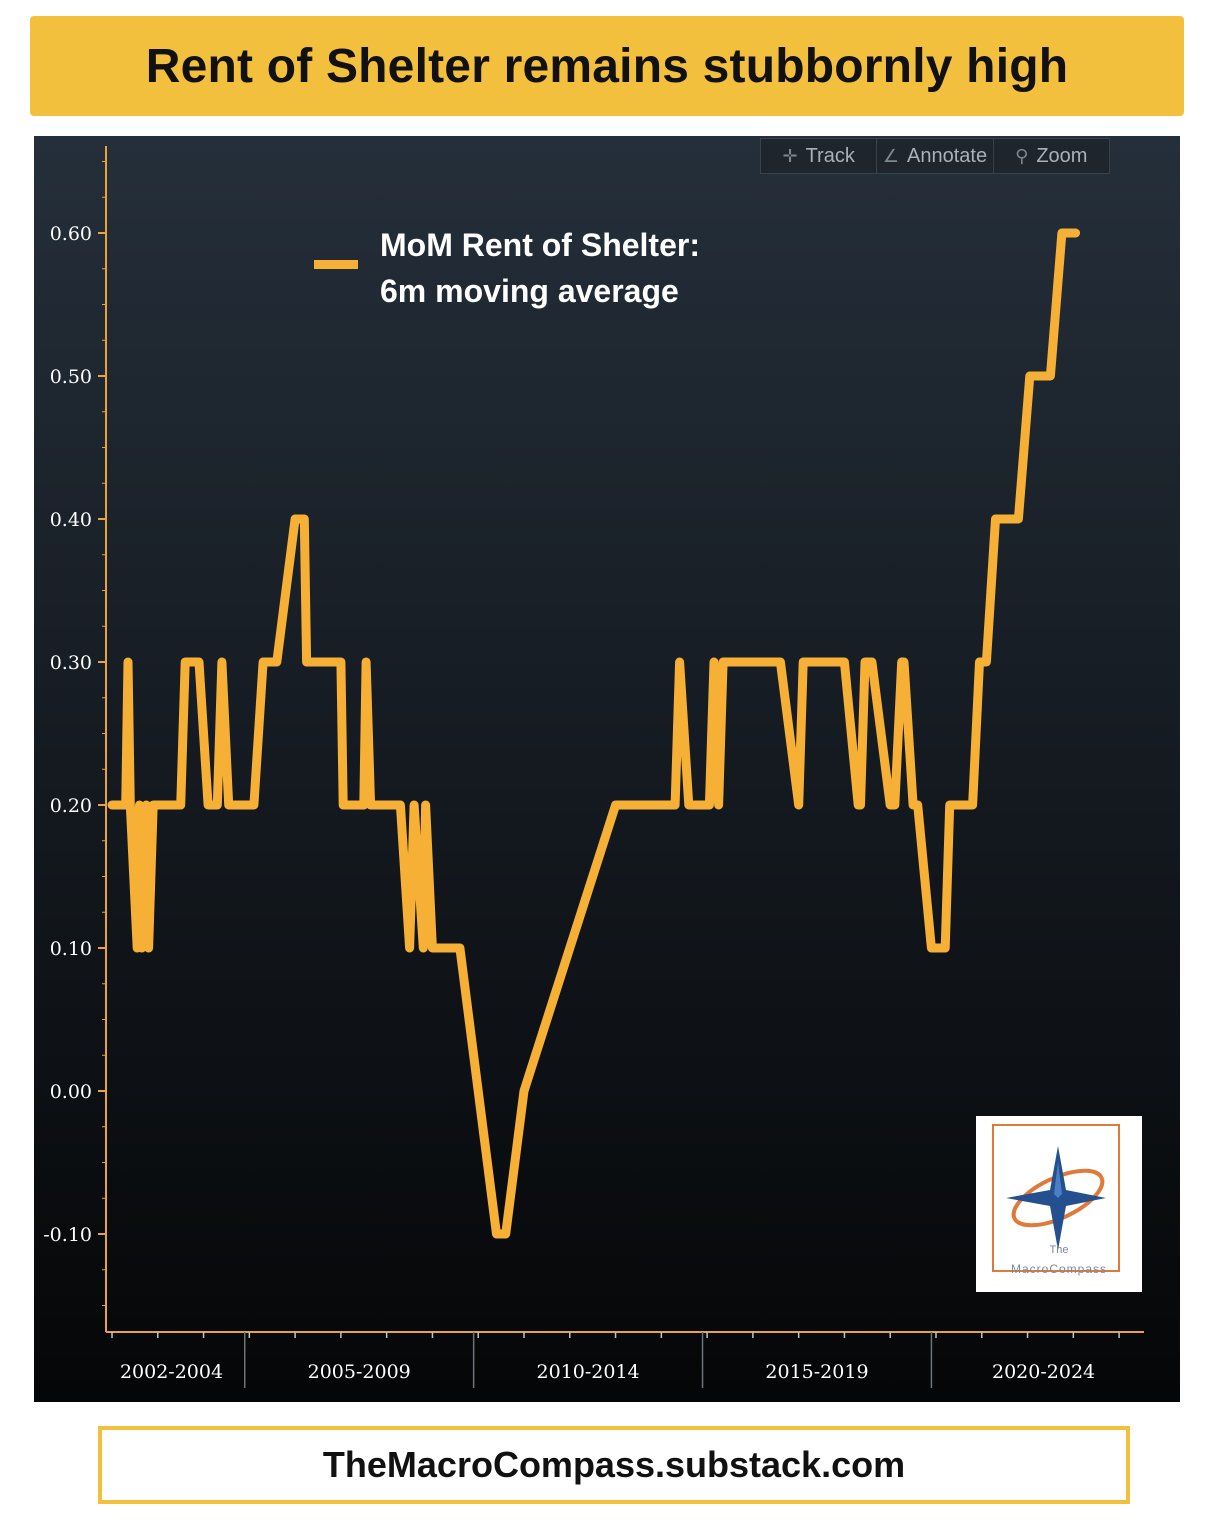  What do you see at coordinates (67, 1235) in the screenshot?
I see `y-tick-label: -0.10` at bounding box center [67, 1235].